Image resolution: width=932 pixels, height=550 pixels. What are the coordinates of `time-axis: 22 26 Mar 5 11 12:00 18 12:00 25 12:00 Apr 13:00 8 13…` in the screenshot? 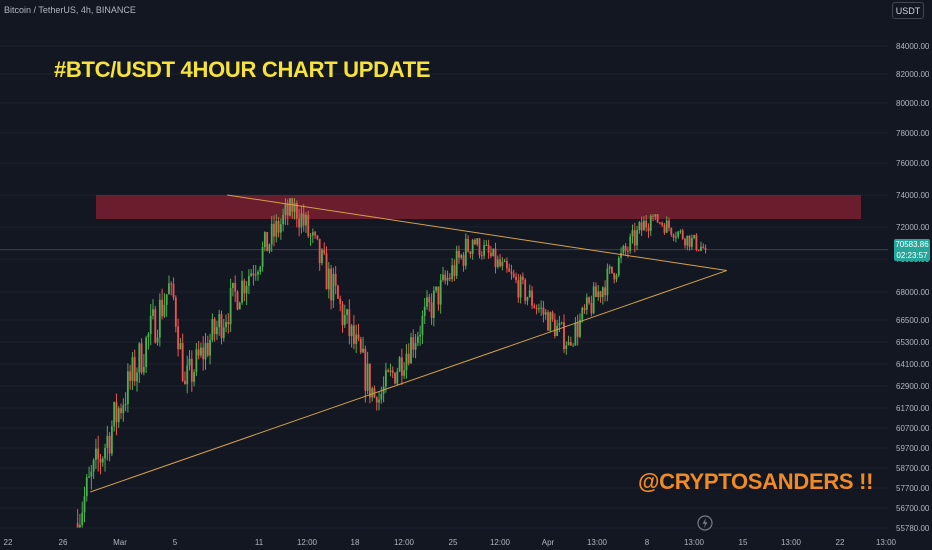 It's located at (450, 542).